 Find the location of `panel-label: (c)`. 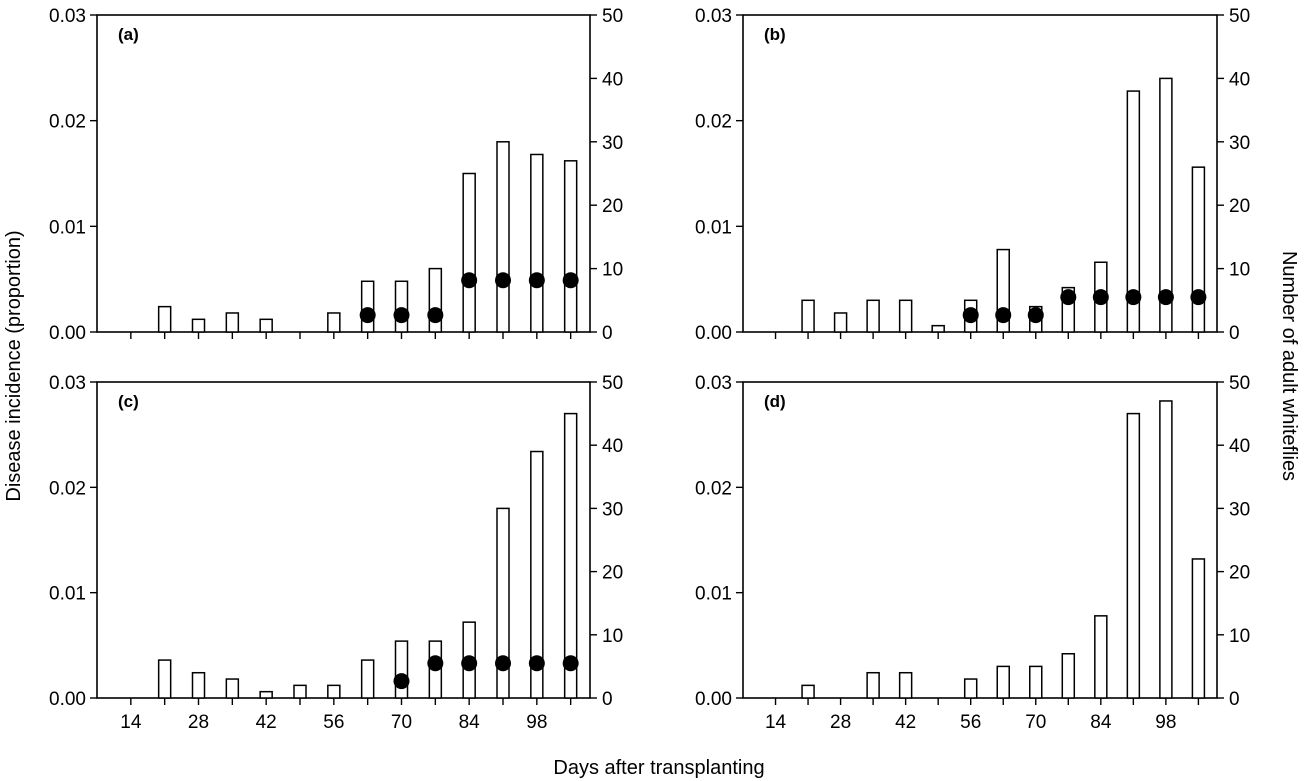

panel-label: (c) is located at coordinates (128, 401).